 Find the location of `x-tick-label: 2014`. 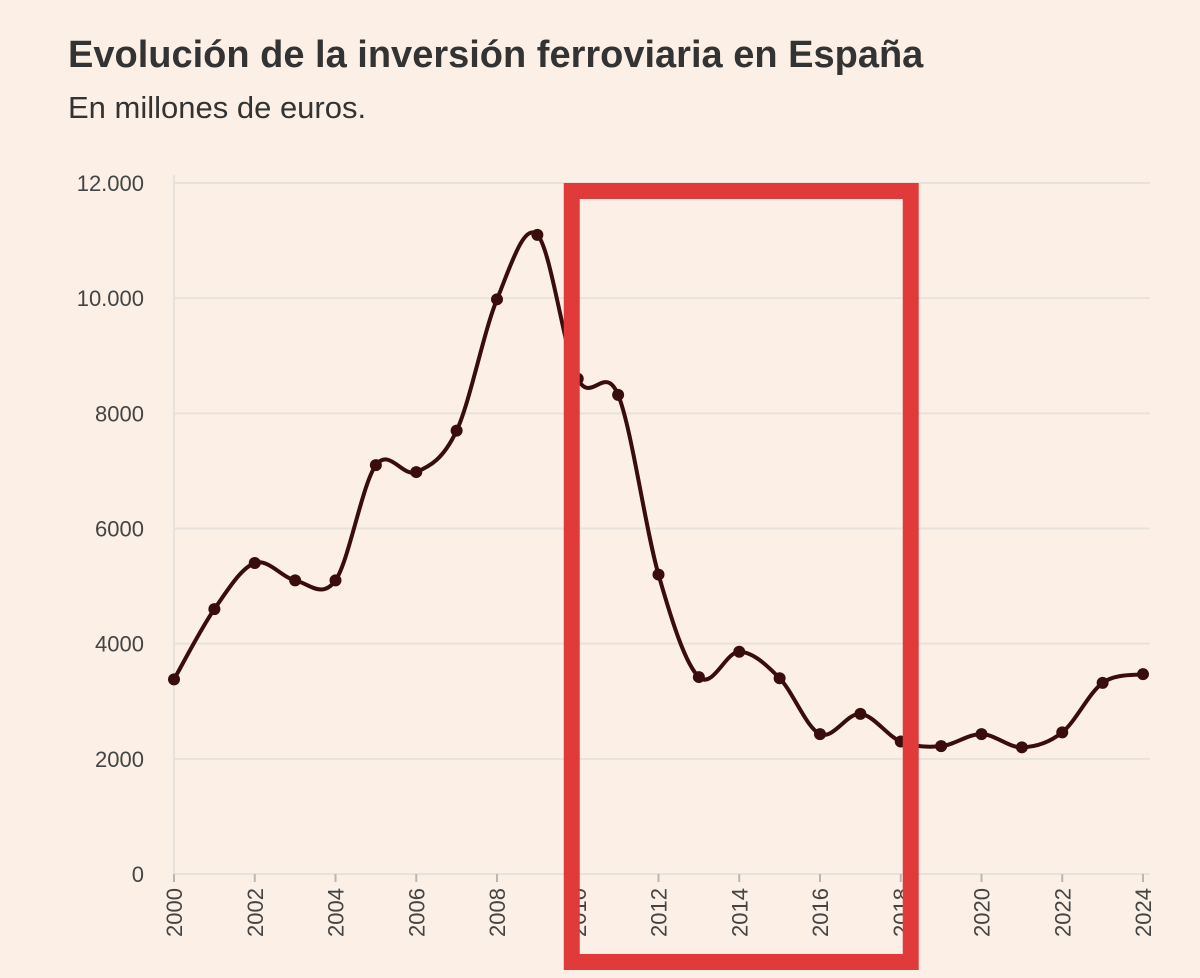

x-tick-label: 2014 is located at coordinates (739, 912).